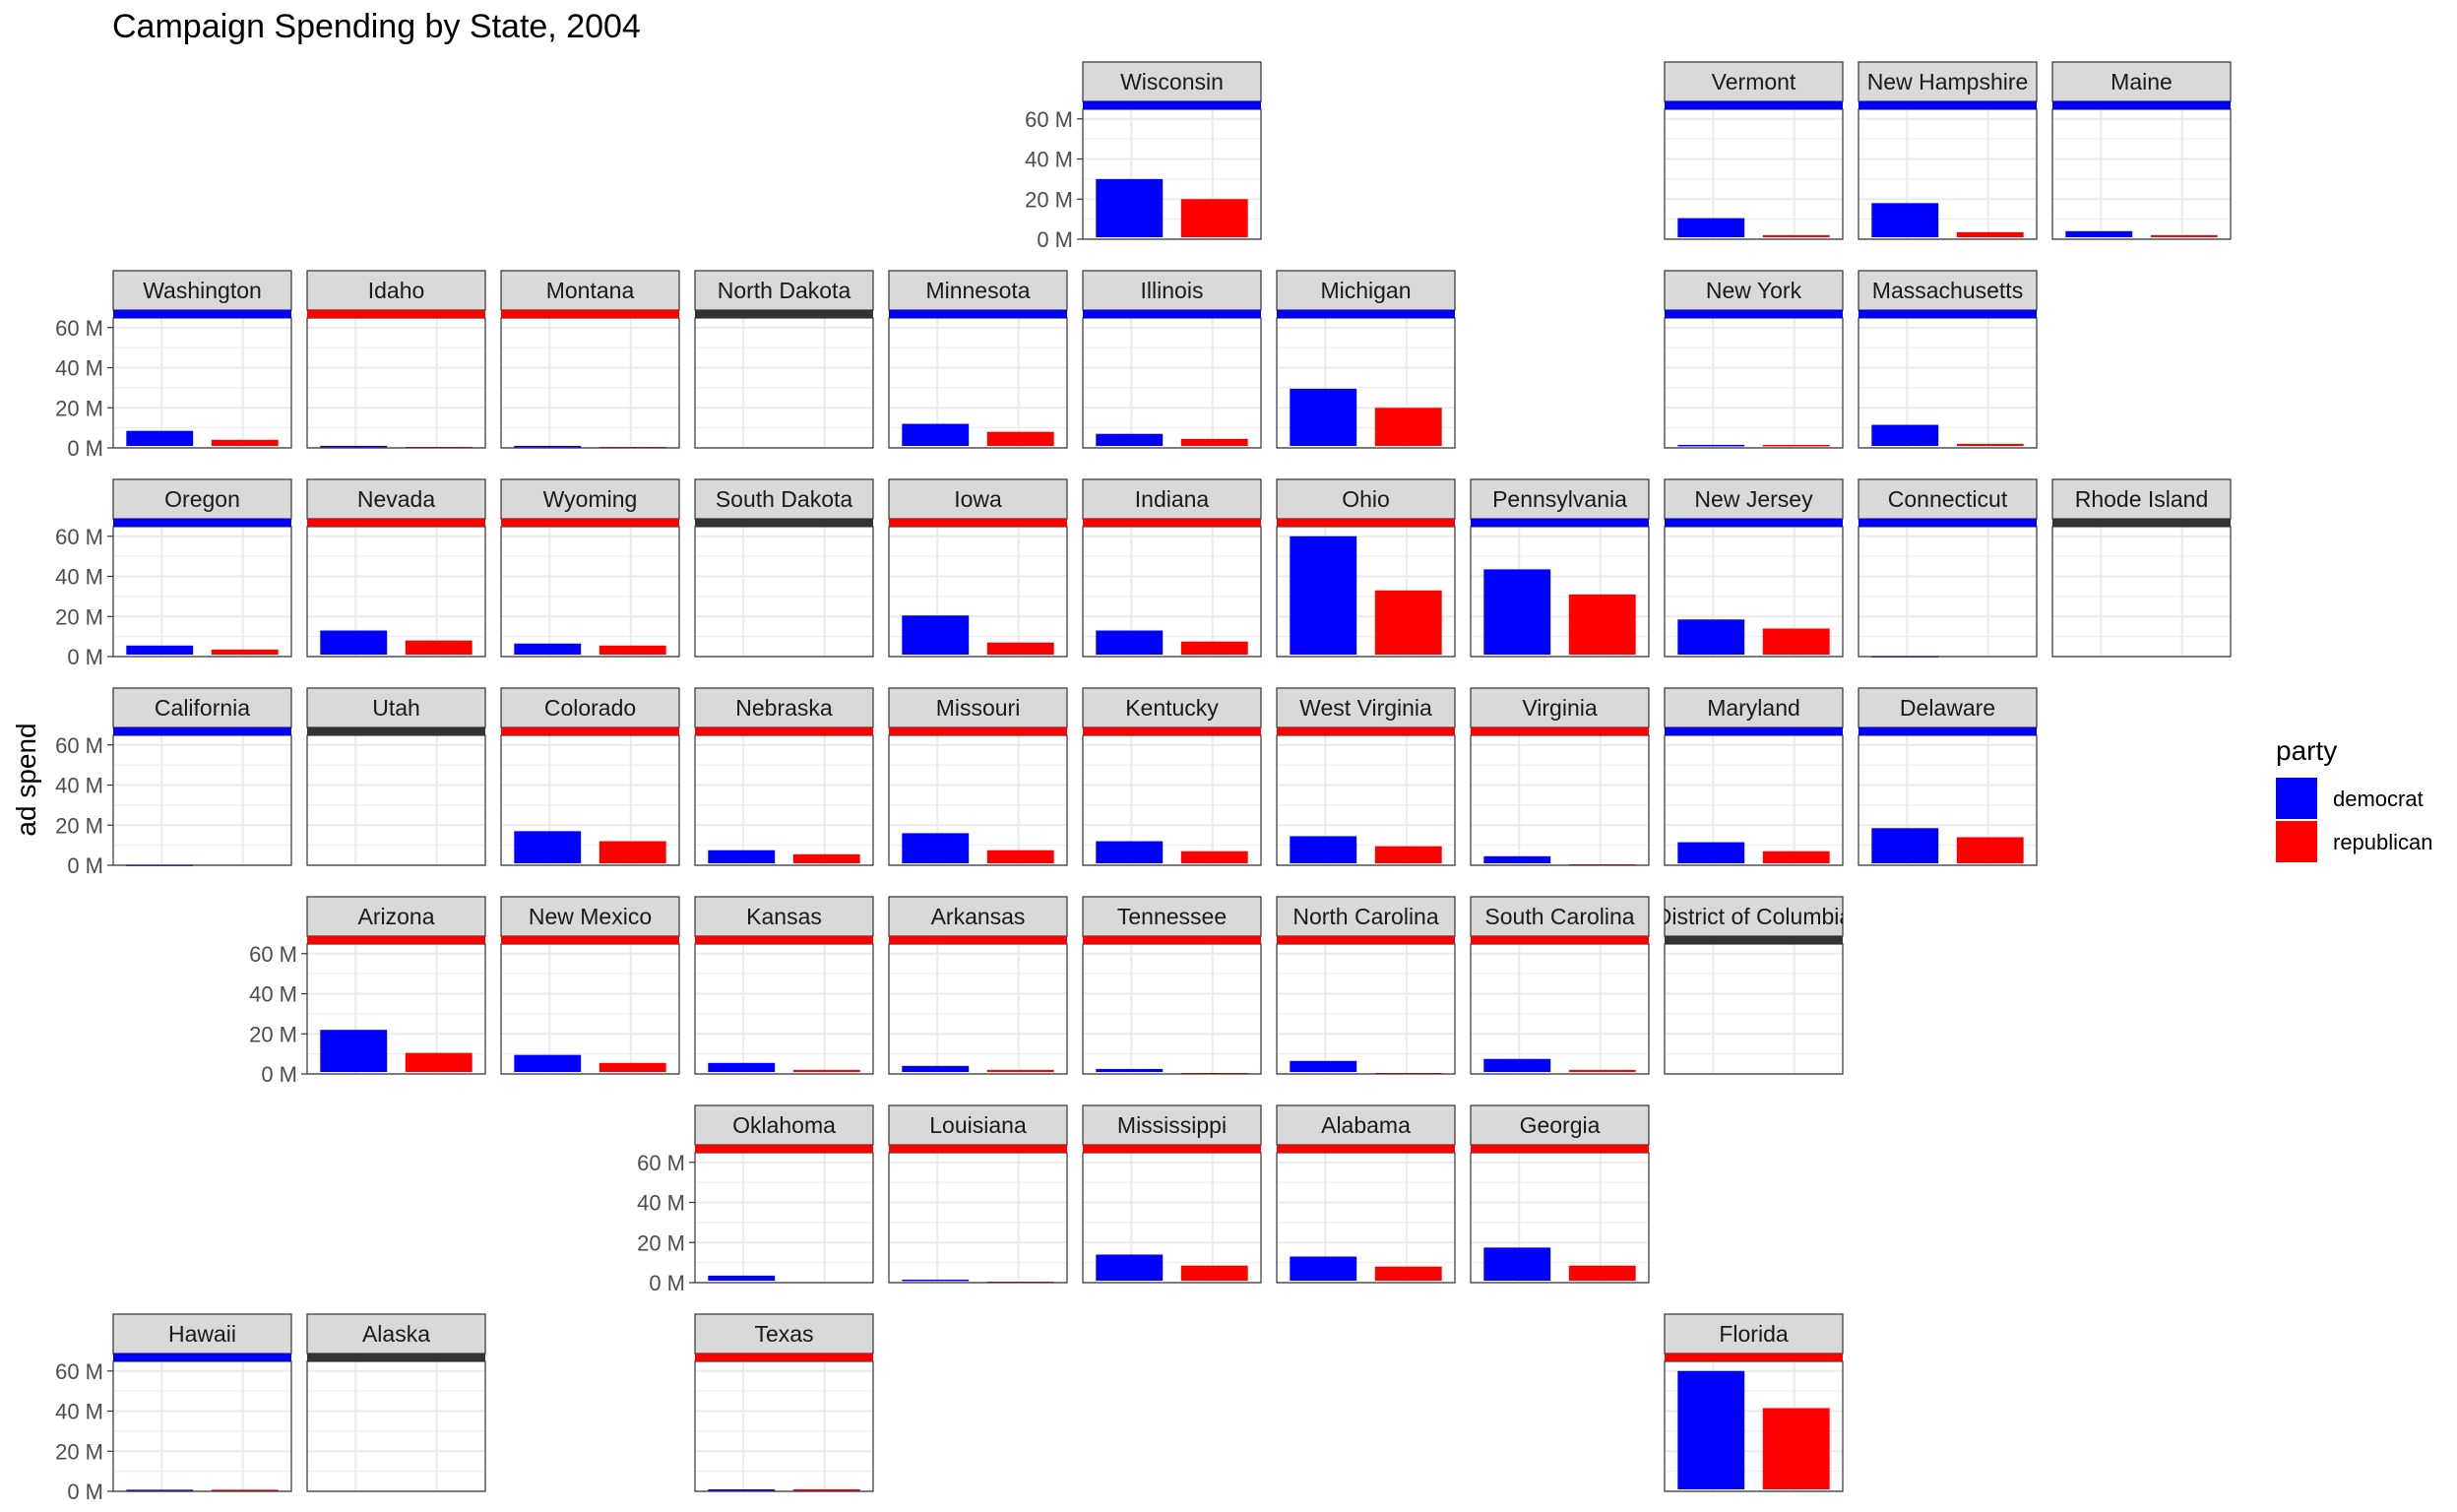 The width and height of the screenshot is (2457, 1512). Describe the element at coordinates (1948, 359) in the screenshot. I see `panel-massachusetts: Massachusetts` at that location.